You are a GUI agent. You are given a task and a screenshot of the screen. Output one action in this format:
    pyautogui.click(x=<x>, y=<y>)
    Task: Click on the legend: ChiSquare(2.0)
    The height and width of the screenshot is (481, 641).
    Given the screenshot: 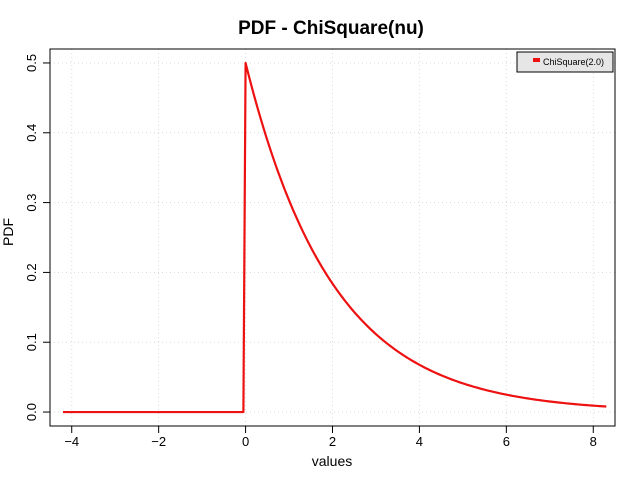 What is the action you would take?
    pyautogui.click(x=565, y=62)
    